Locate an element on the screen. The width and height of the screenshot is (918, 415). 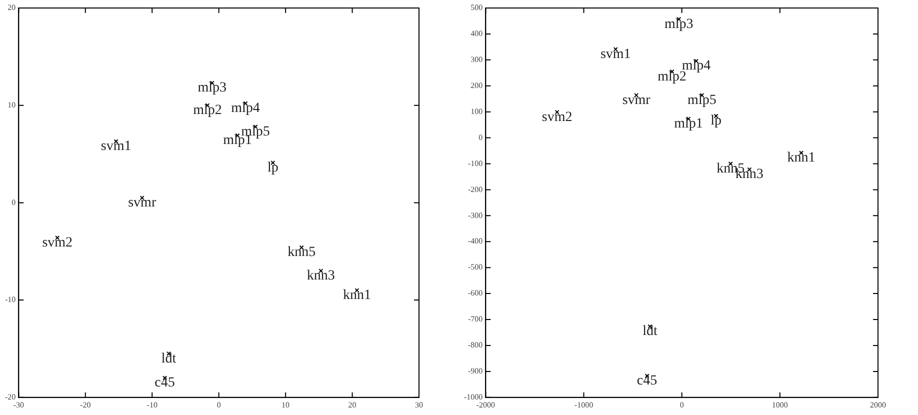
y-tick-label: -100 is located at coordinates (475, 163).